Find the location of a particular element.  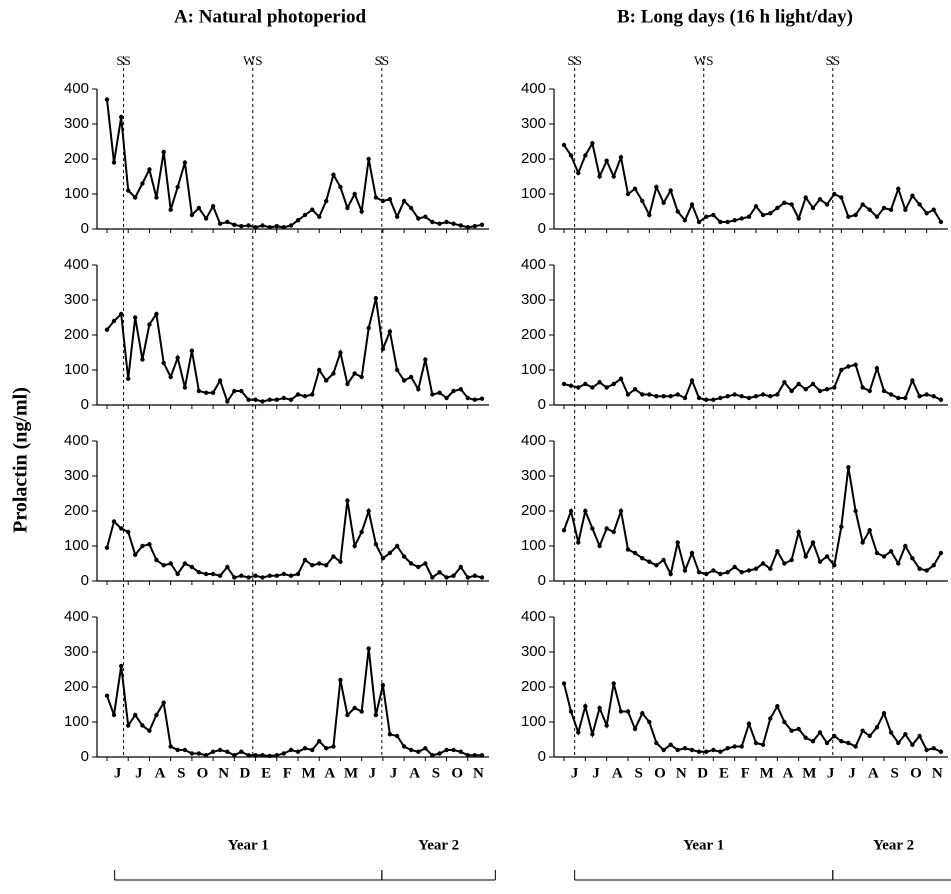

data-line is located at coordinates (752, 718).